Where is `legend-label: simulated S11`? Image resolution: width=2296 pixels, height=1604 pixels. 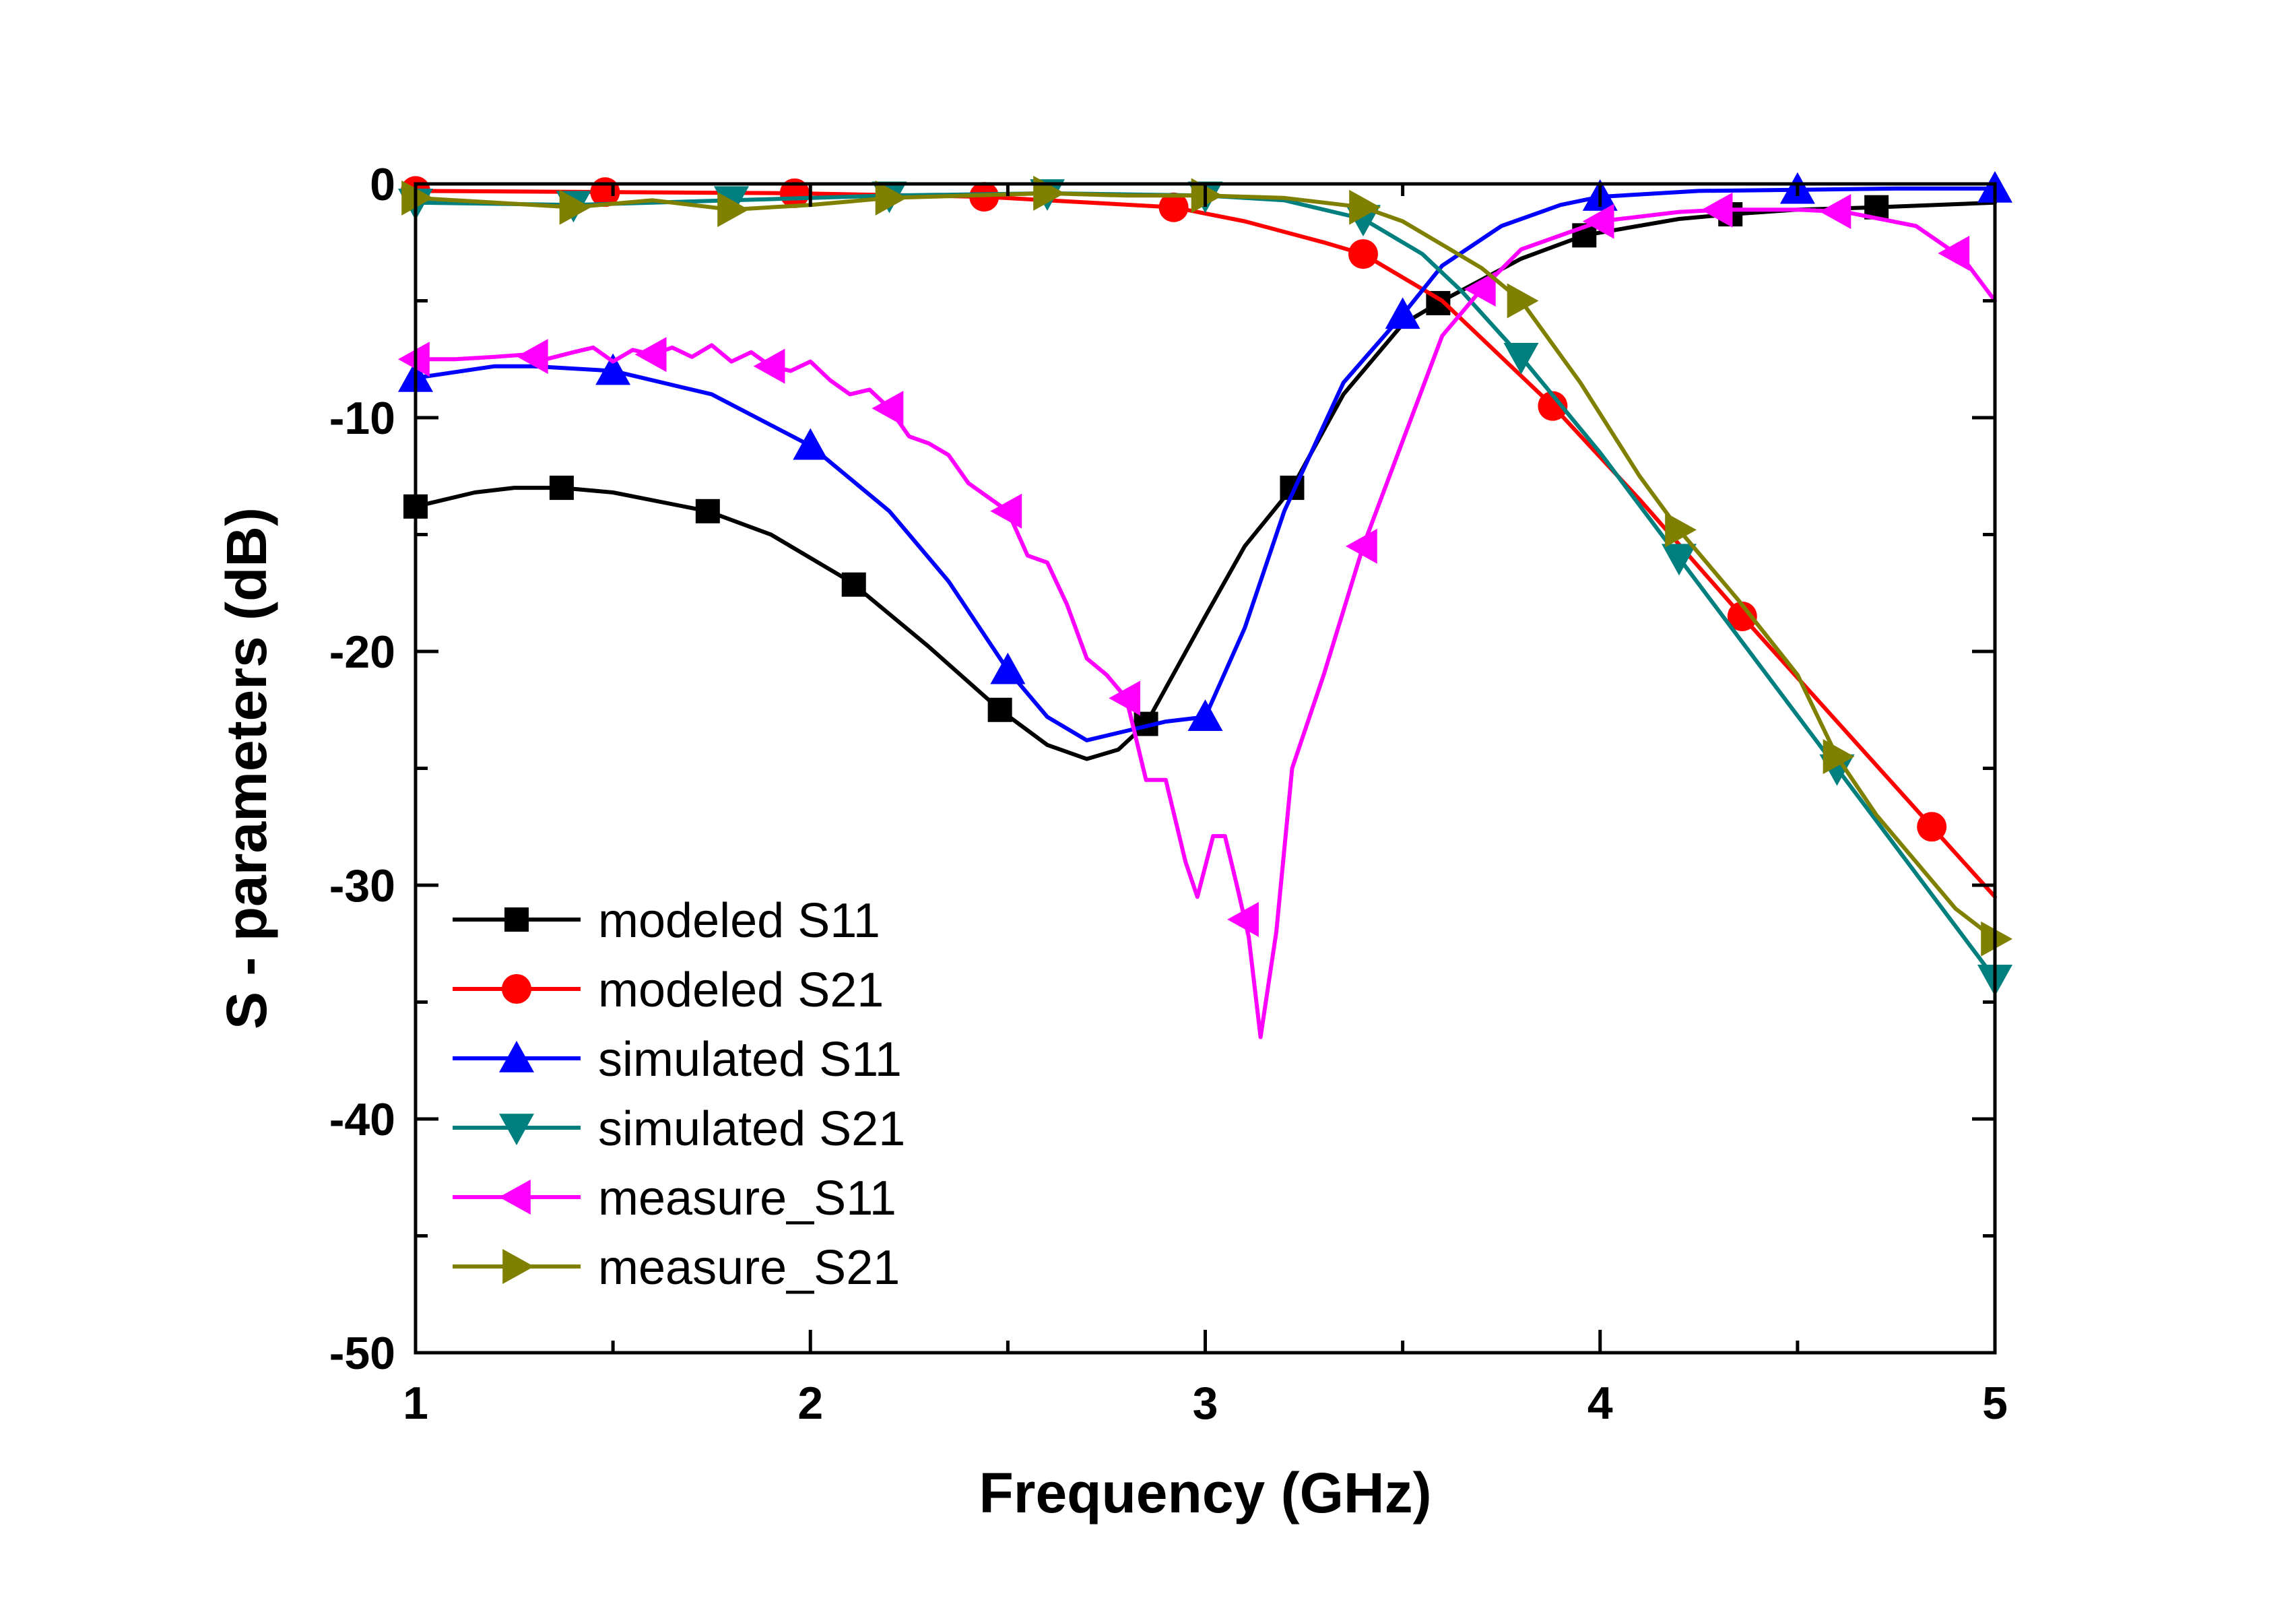
legend-label: simulated S11 is located at coordinates (750, 1060).